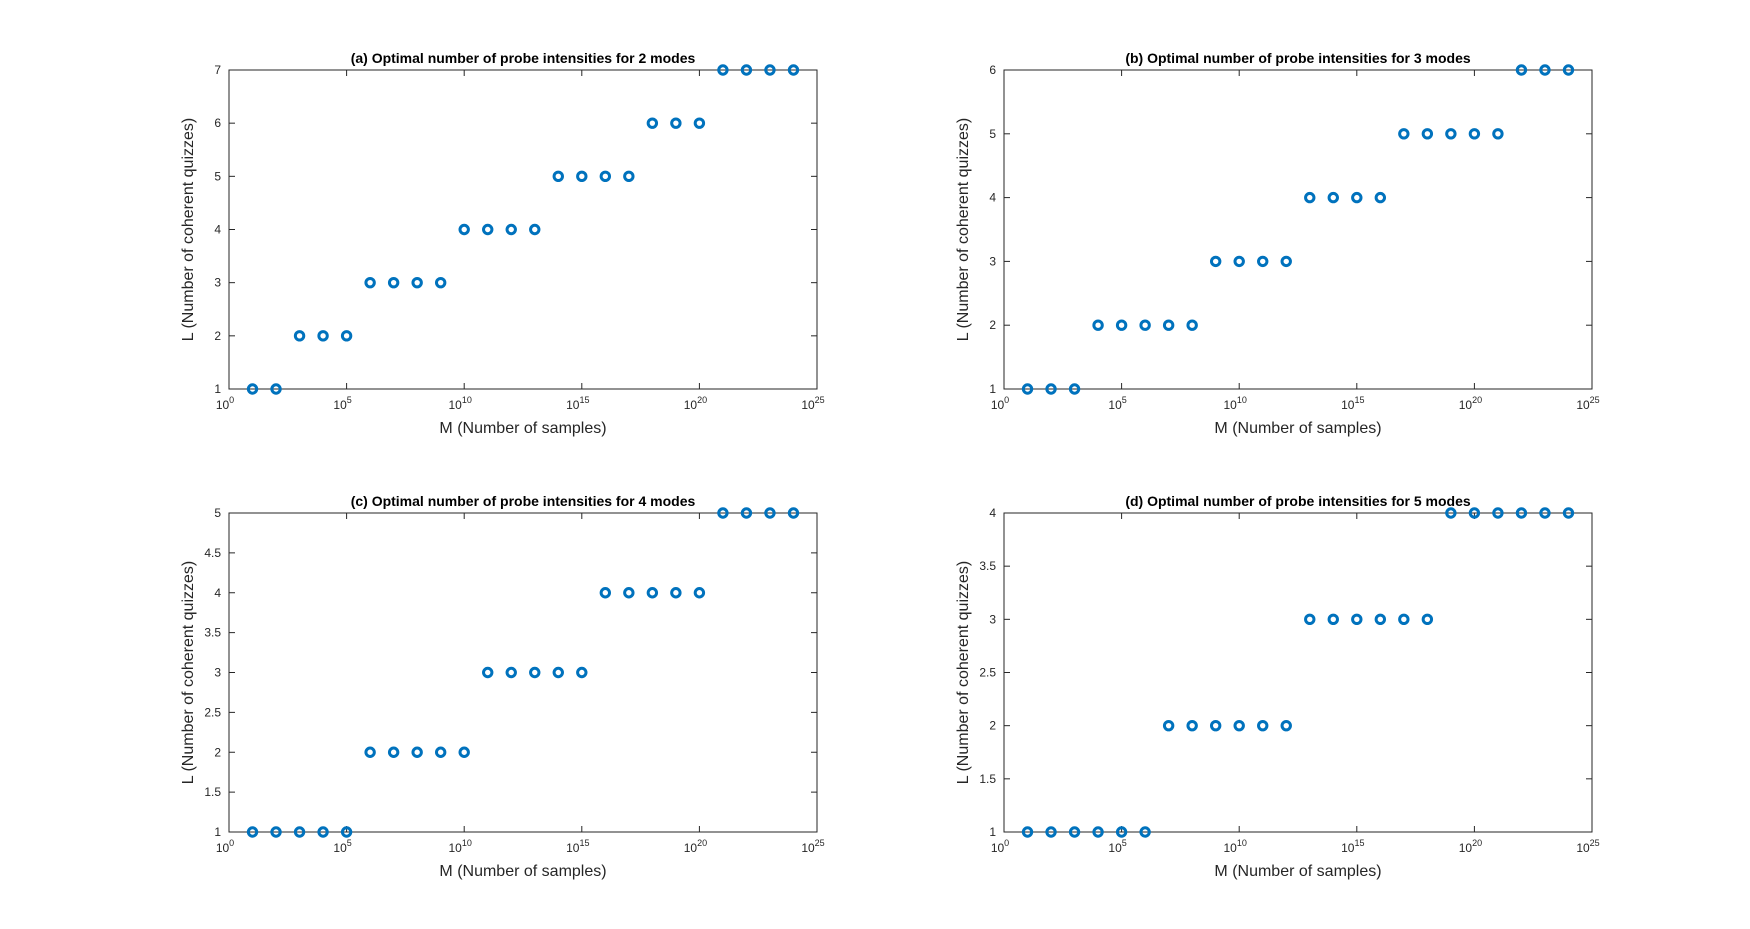 The height and width of the screenshot is (929, 1750). What do you see at coordinates (992, 619) in the screenshot?
I see `y-tick-label: 3` at bounding box center [992, 619].